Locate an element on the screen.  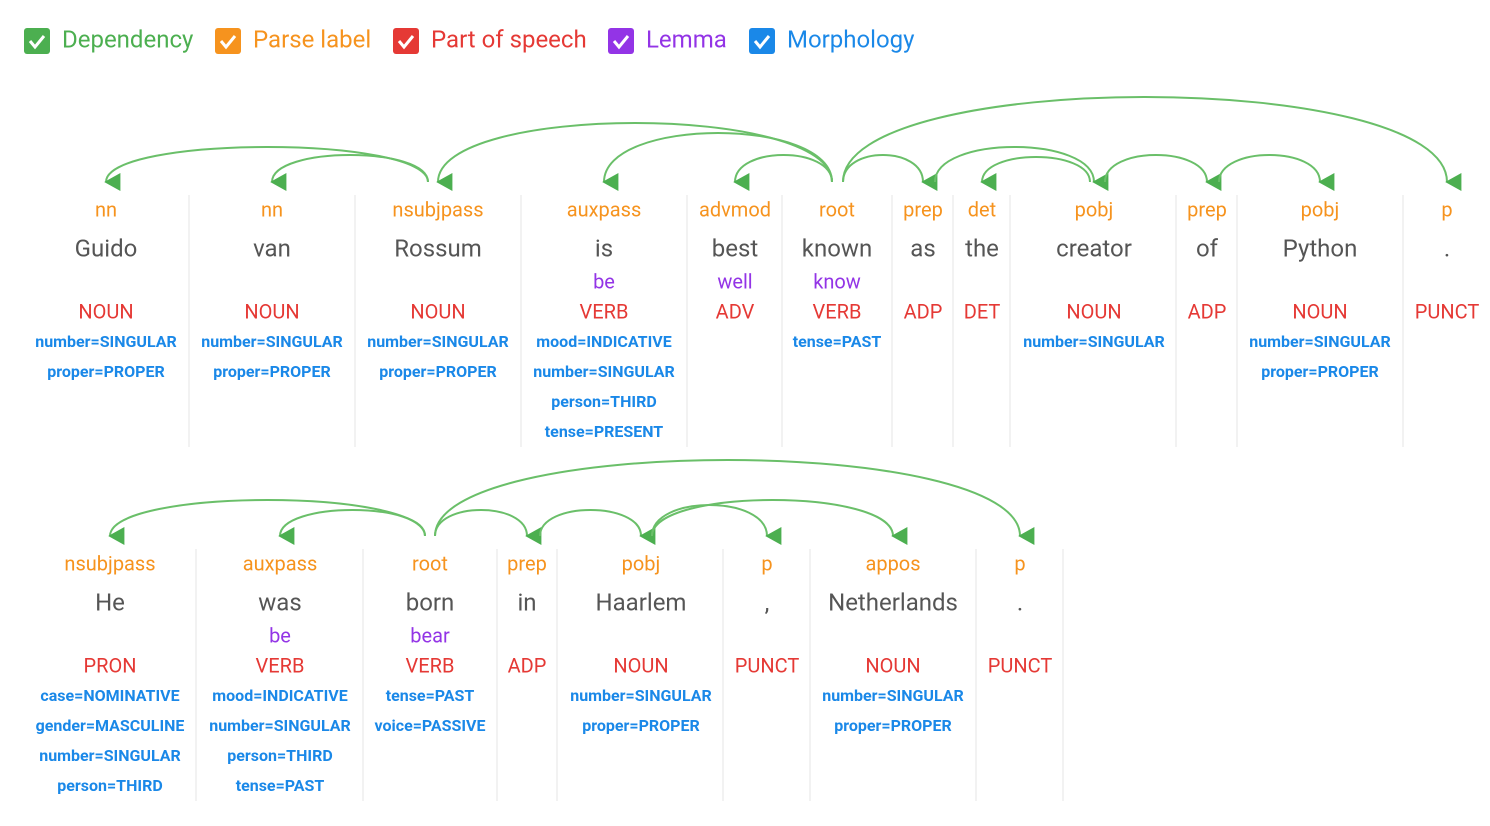
word: van is located at coordinates (272, 248).